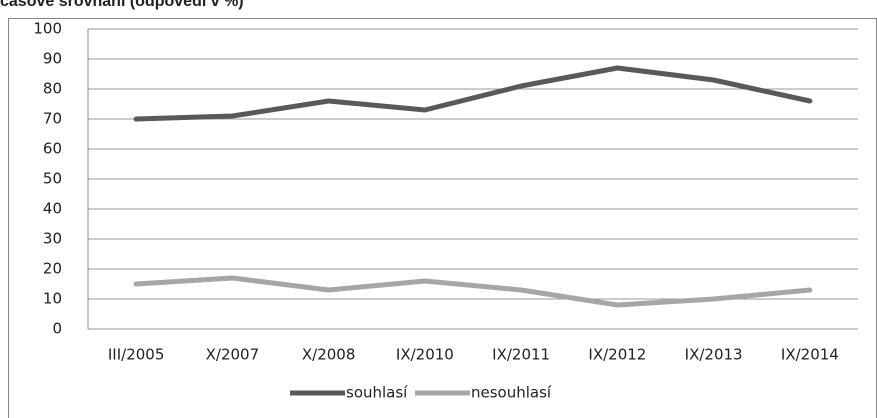  What do you see at coordinates (521, 355) in the screenshot?
I see `x-tick-label: IX/2011` at bounding box center [521, 355].